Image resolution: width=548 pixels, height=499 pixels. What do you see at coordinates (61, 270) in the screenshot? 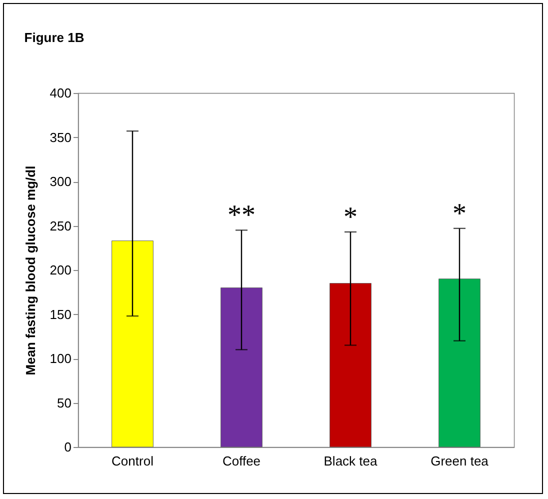
I see `y-tick-label: 200` at bounding box center [61, 270].